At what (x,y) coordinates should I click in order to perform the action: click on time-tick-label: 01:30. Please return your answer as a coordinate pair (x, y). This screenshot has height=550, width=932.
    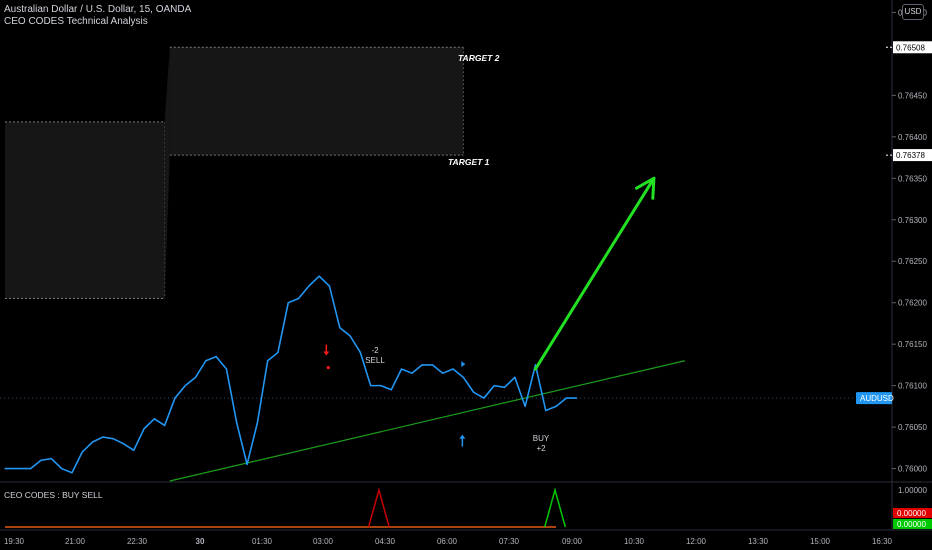
    Looking at the image, I should click on (262, 541).